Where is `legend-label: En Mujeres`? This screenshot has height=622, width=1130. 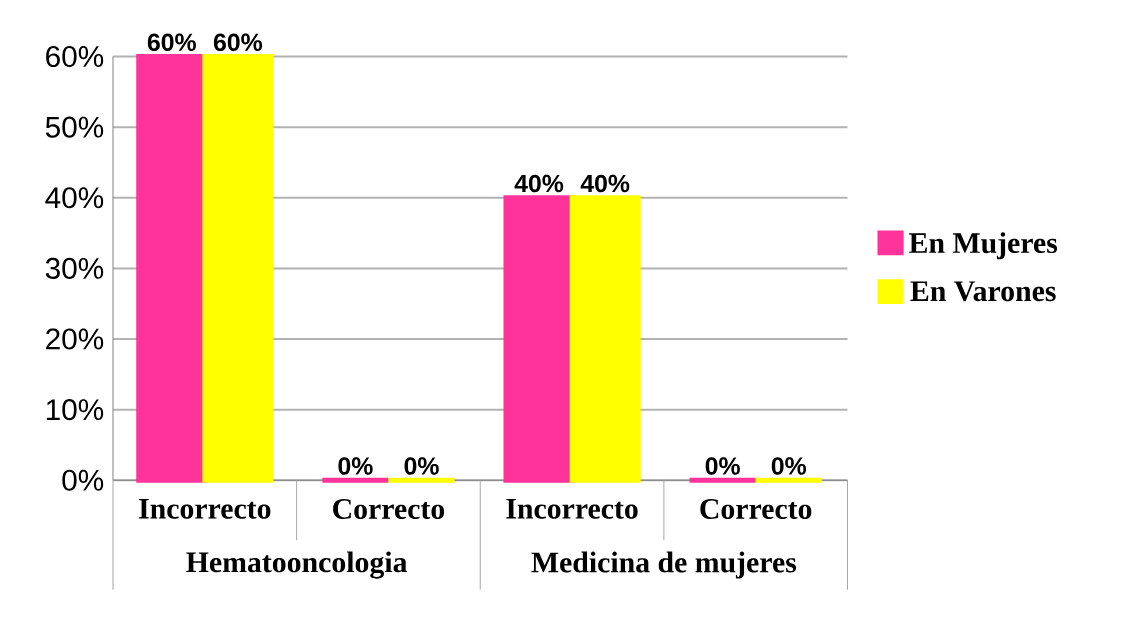
legend-label: En Mujeres is located at coordinates (983, 246).